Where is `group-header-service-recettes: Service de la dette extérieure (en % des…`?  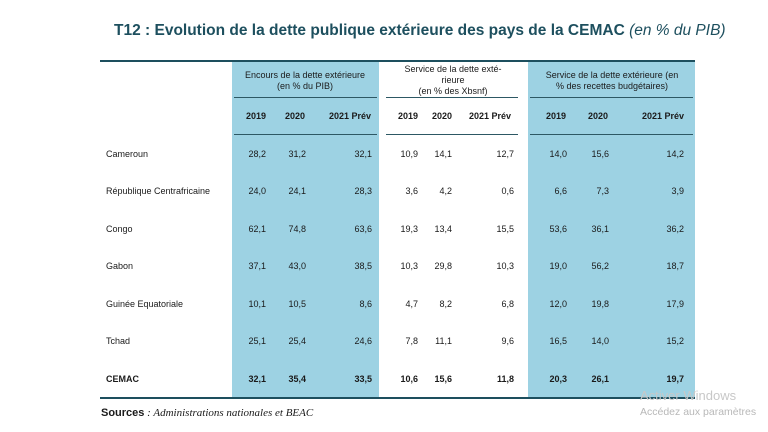
group-header-service-recettes: Service de la dette extérieure (en % des… is located at coordinates (612, 81).